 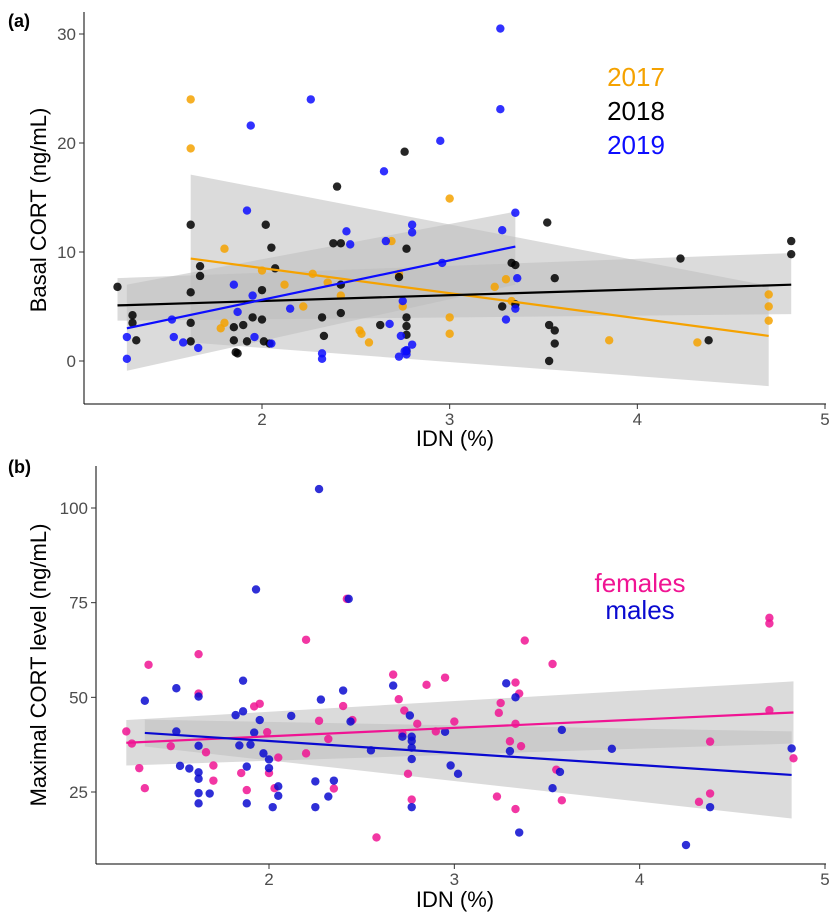 I want to click on panel-b-fit-lines, so click(x=460, y=744).